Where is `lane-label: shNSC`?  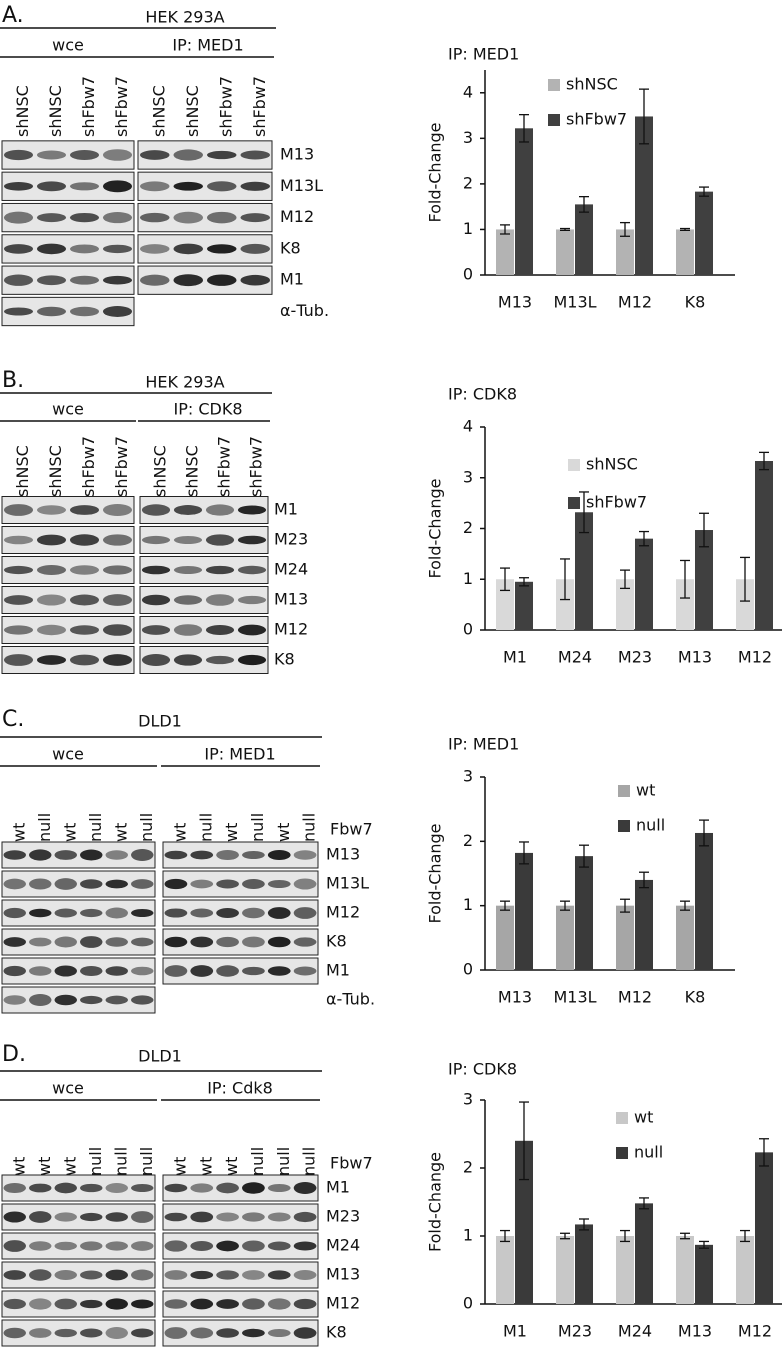 lane-label: shNSC is located at coordinates (22, 471).